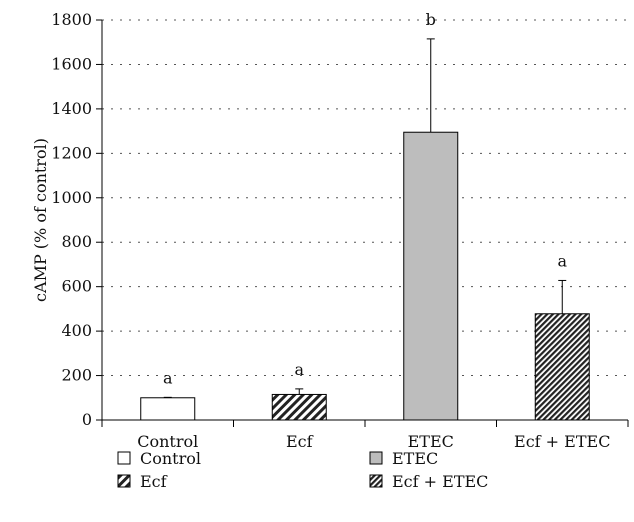  I want to click on bar-etec, so click(431, 276).